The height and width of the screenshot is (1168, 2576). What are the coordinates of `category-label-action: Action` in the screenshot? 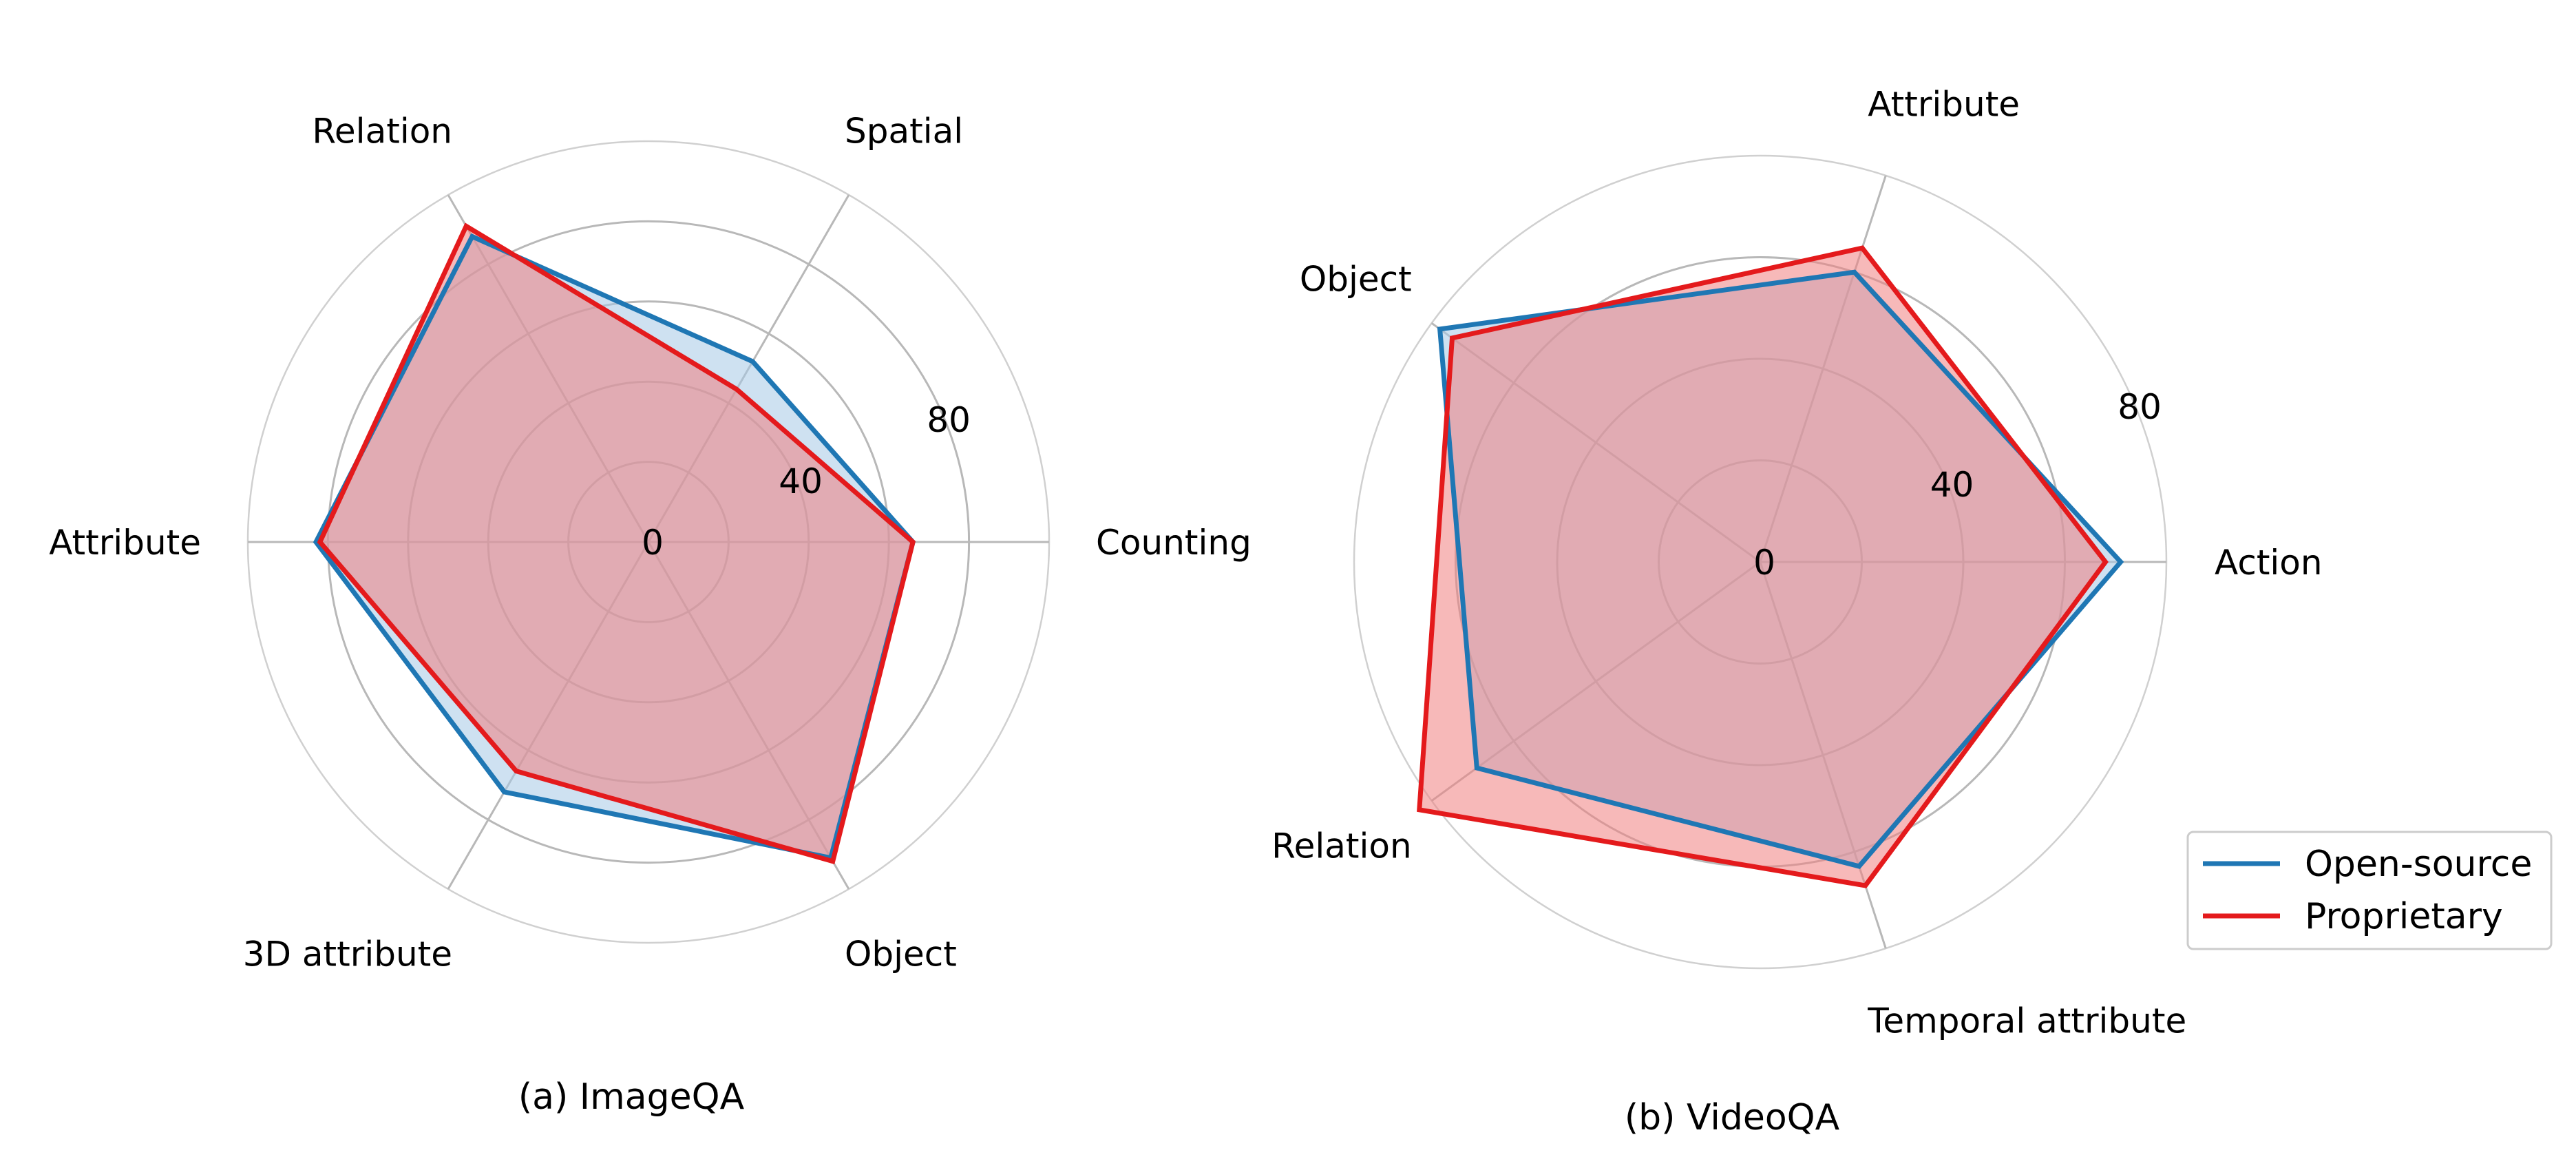 It's located at (2269, 563).